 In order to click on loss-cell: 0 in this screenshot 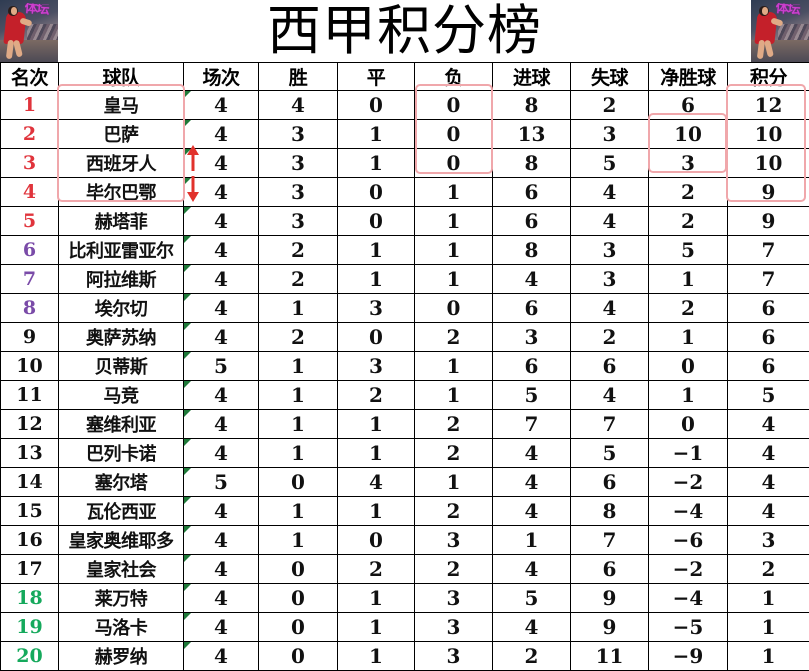, I will do `click(454, 134)`.